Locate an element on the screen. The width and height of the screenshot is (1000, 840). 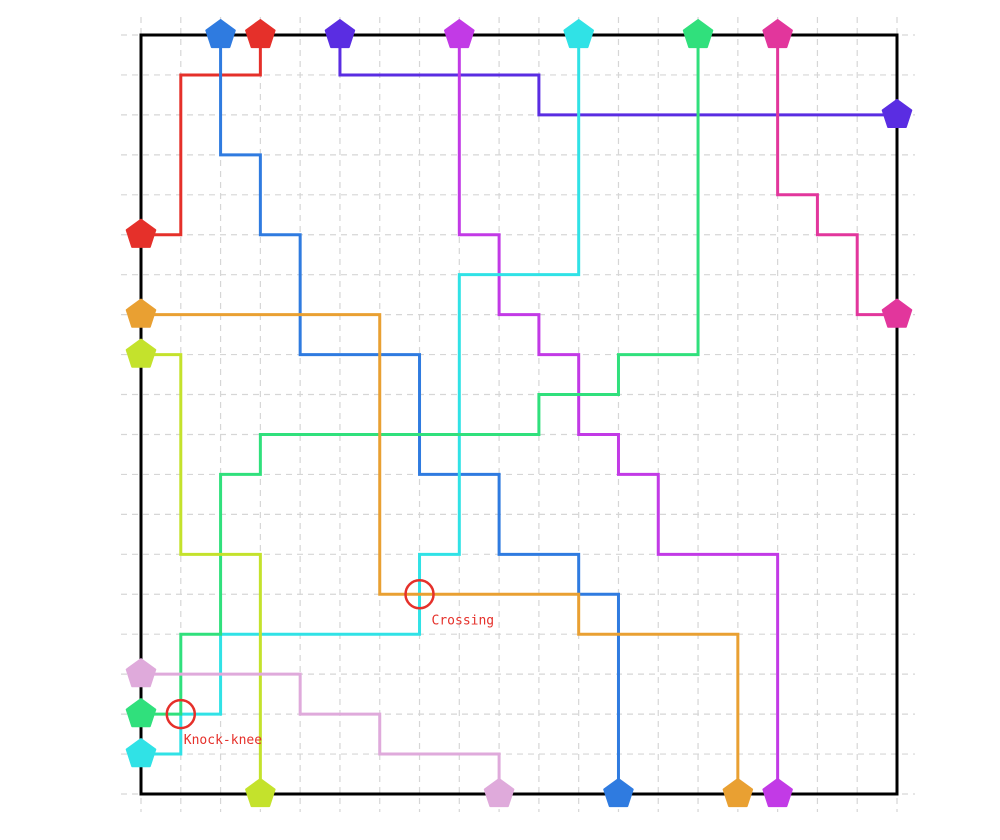
knock-knee-label: Knock-knee is located at coordinates (223, 740).